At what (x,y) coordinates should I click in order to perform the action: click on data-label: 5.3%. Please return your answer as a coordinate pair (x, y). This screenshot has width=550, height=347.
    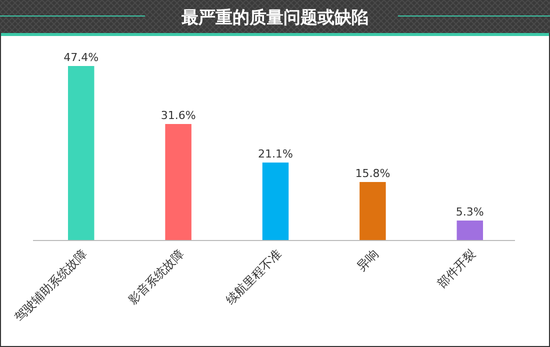
    Looking at the image, I should click on (470, 212).